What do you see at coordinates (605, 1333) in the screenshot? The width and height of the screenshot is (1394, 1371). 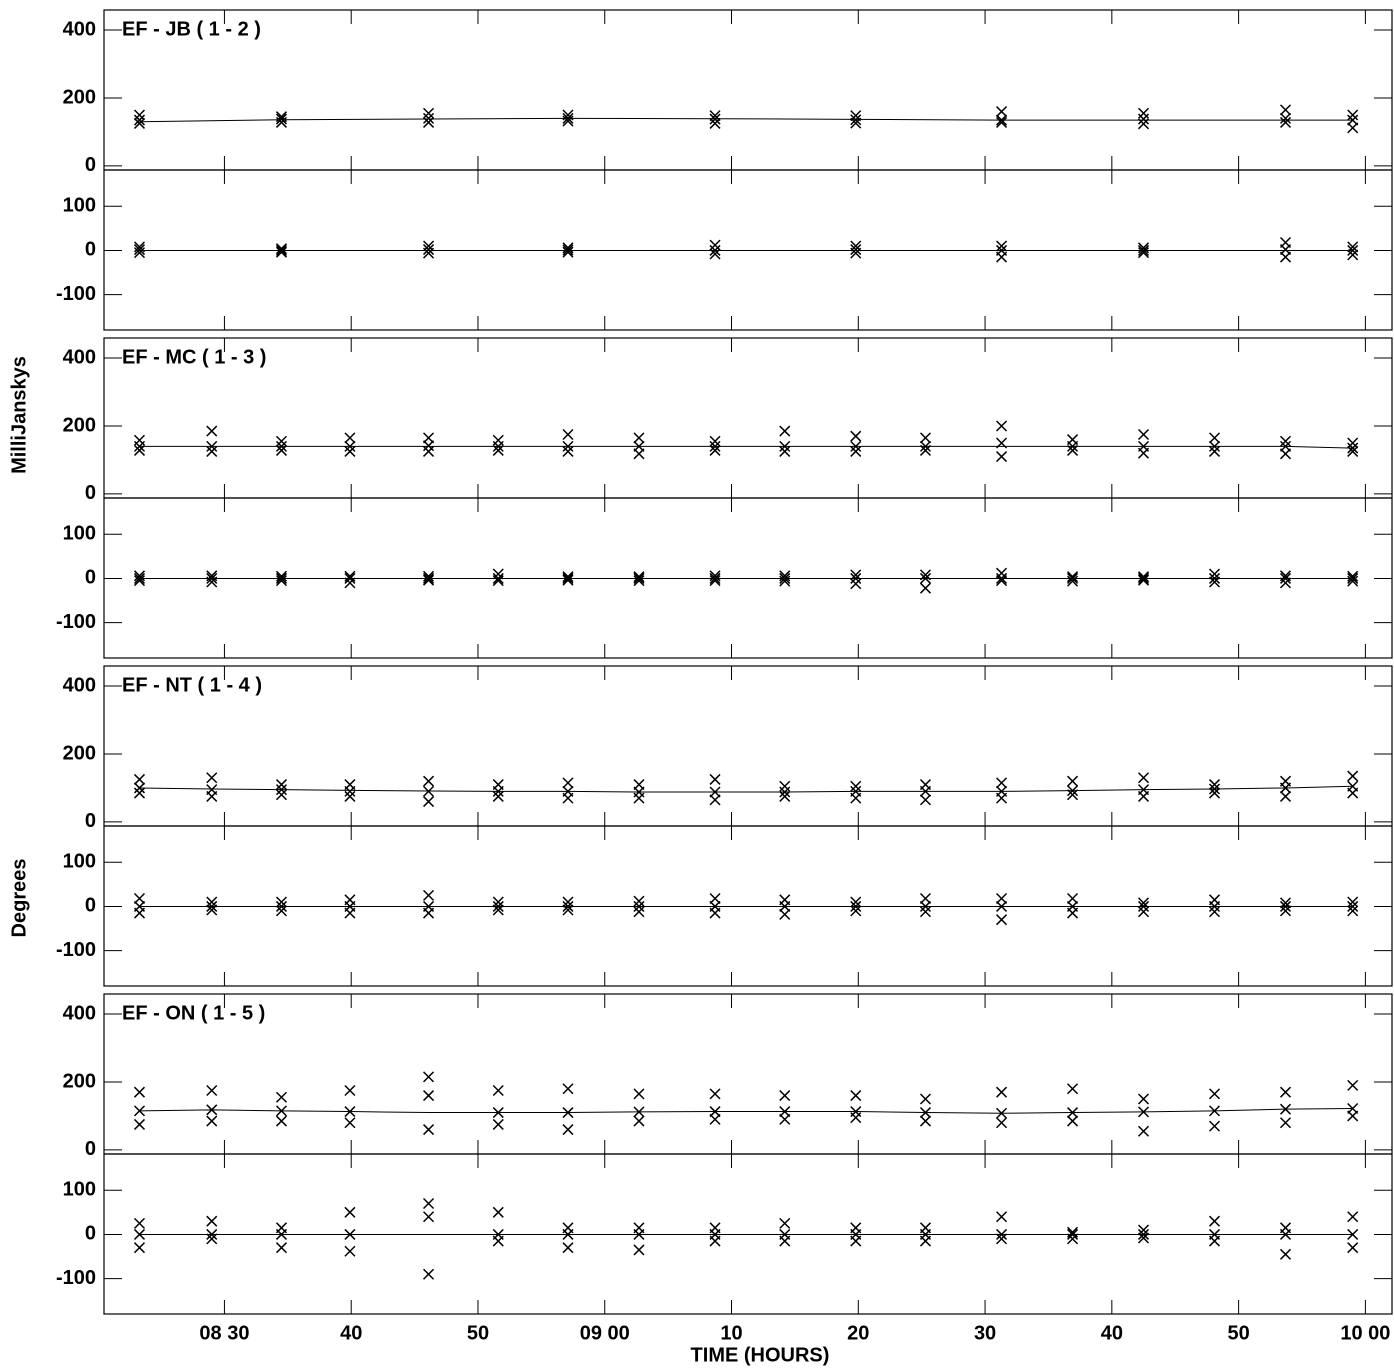 I see `x-tick-label: 09 00` at bounding box center [605, 1333].